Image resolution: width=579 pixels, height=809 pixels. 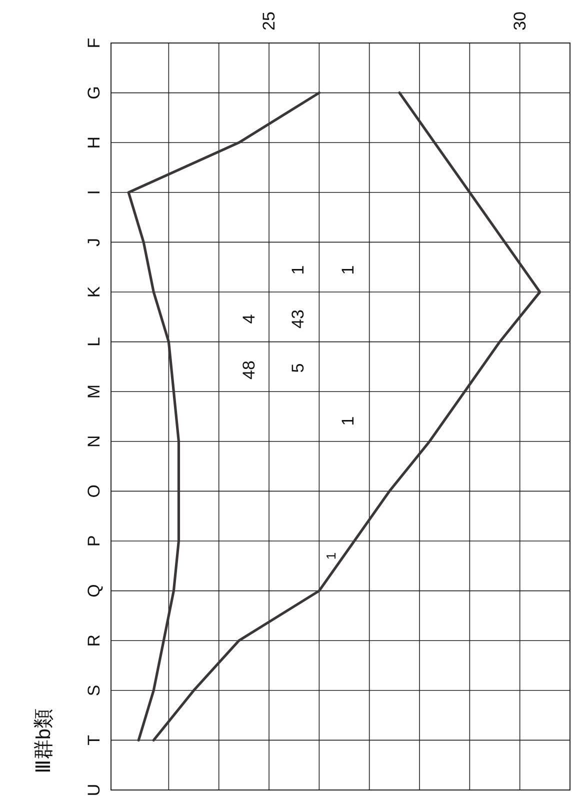 I want to click on y-tick-label: Q, so click(x=94, y=591).